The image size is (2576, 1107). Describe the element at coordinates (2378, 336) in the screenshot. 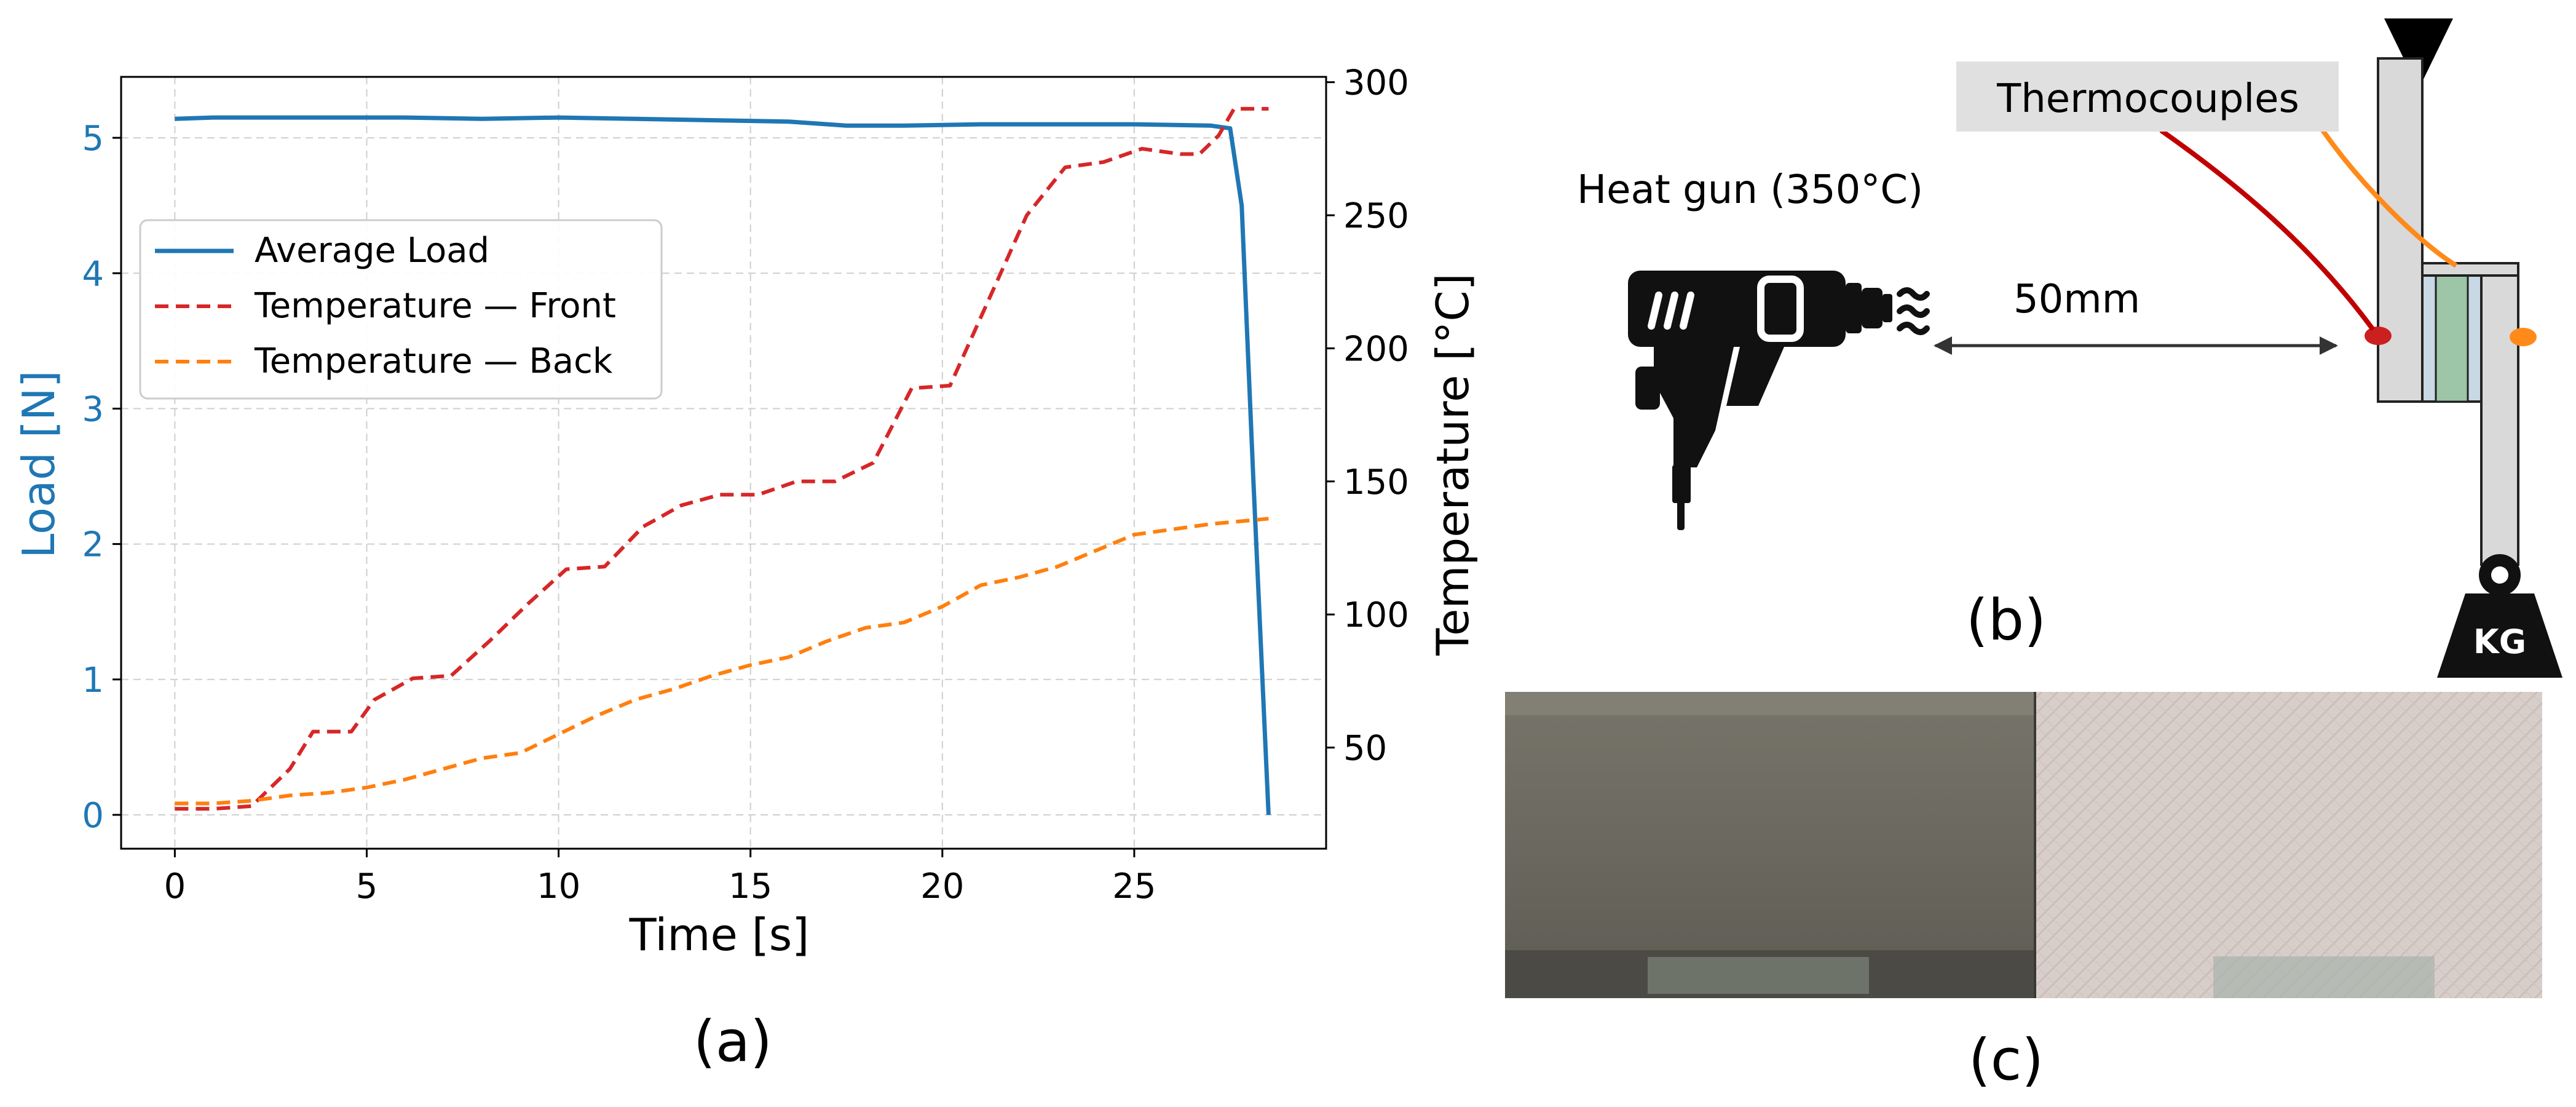

I see `thermocouple-front-icon` at that location.